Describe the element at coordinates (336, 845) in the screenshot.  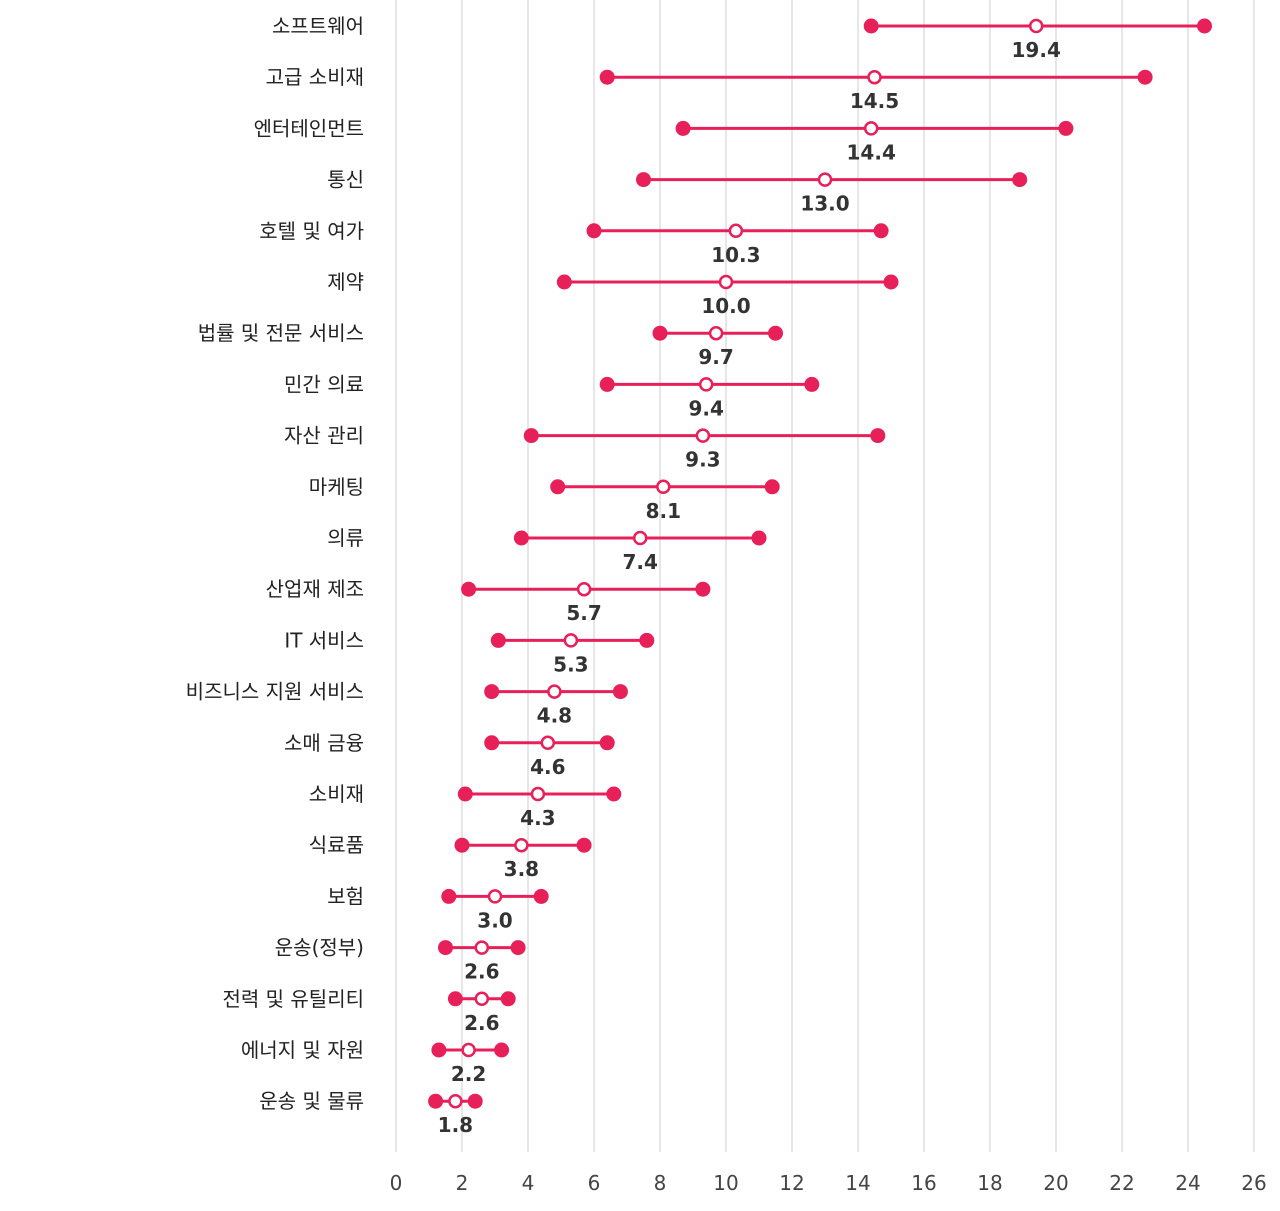
I see `category-label: 식료품` at that location.